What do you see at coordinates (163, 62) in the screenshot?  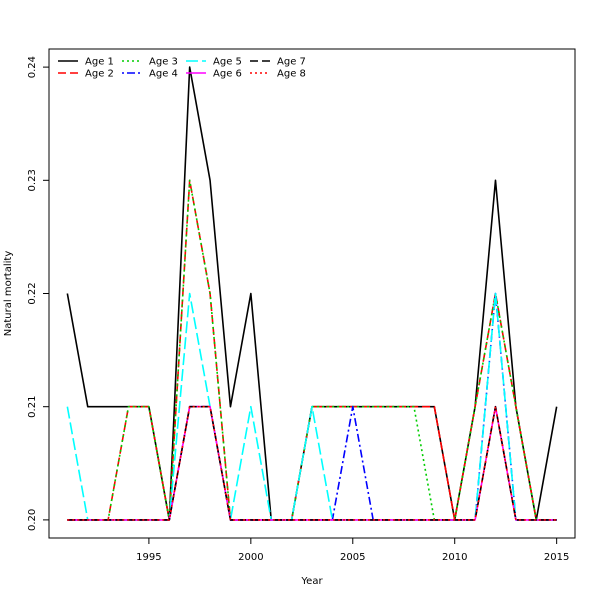 I see `legend-label: Age 3` at bounding box center [163, 62].